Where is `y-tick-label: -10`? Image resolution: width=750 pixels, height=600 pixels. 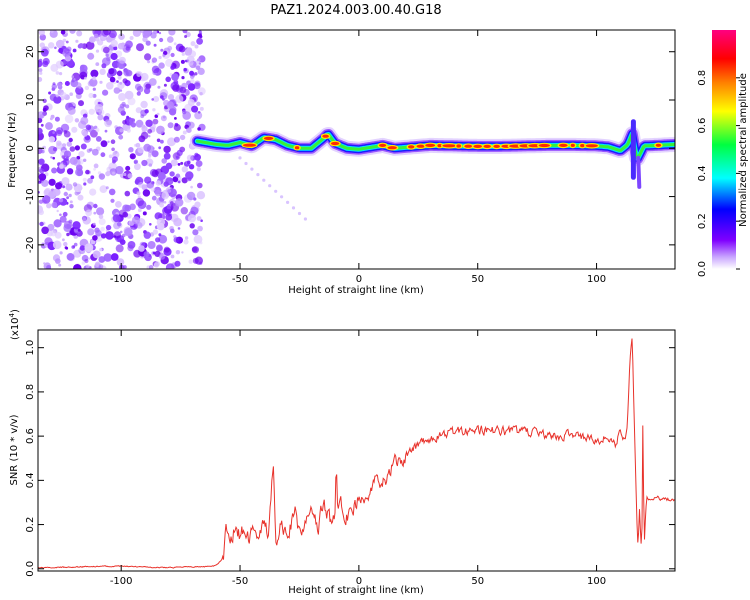 y-tick-label: -10 is located at coordinates (30, 196).